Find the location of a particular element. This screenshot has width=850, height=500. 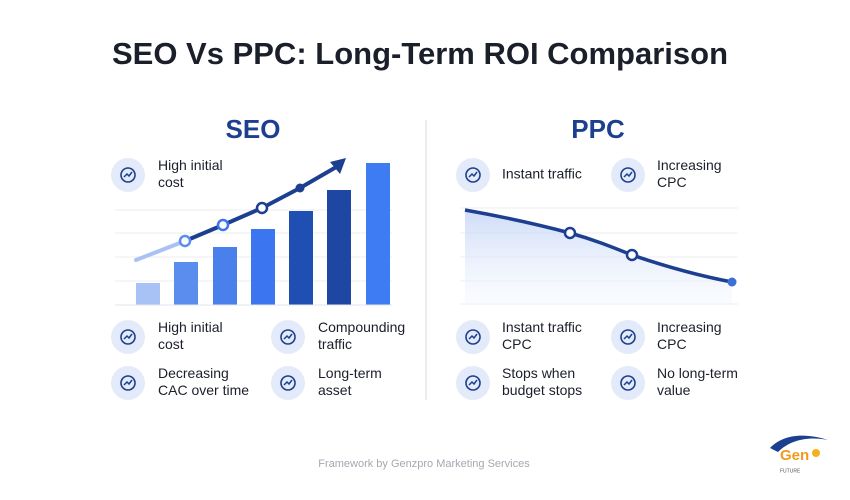

logo-name: Gen is located at coordinates (794, 455).